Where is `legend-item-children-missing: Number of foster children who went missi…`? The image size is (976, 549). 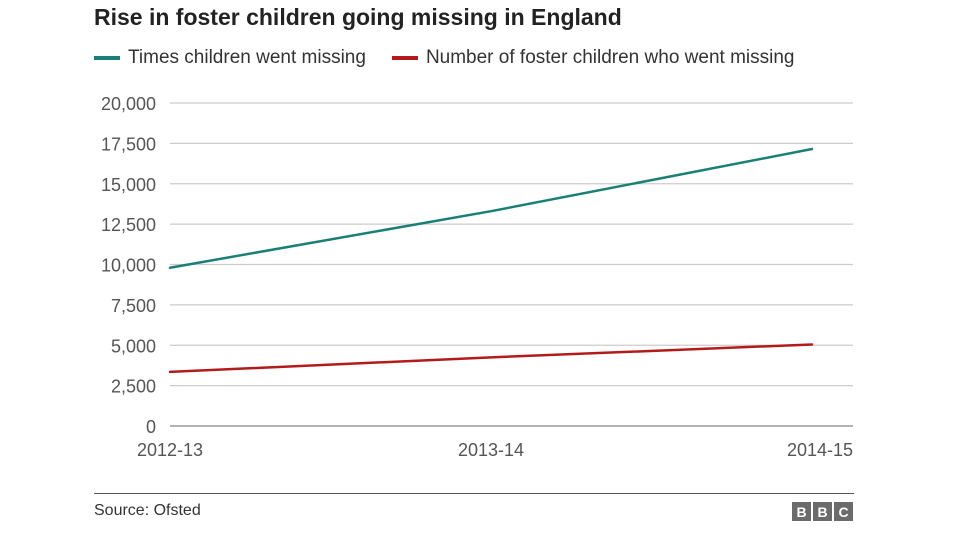
legend-item-children-missing: Number of foster children who went missi… is located at coordinates (593, 58).